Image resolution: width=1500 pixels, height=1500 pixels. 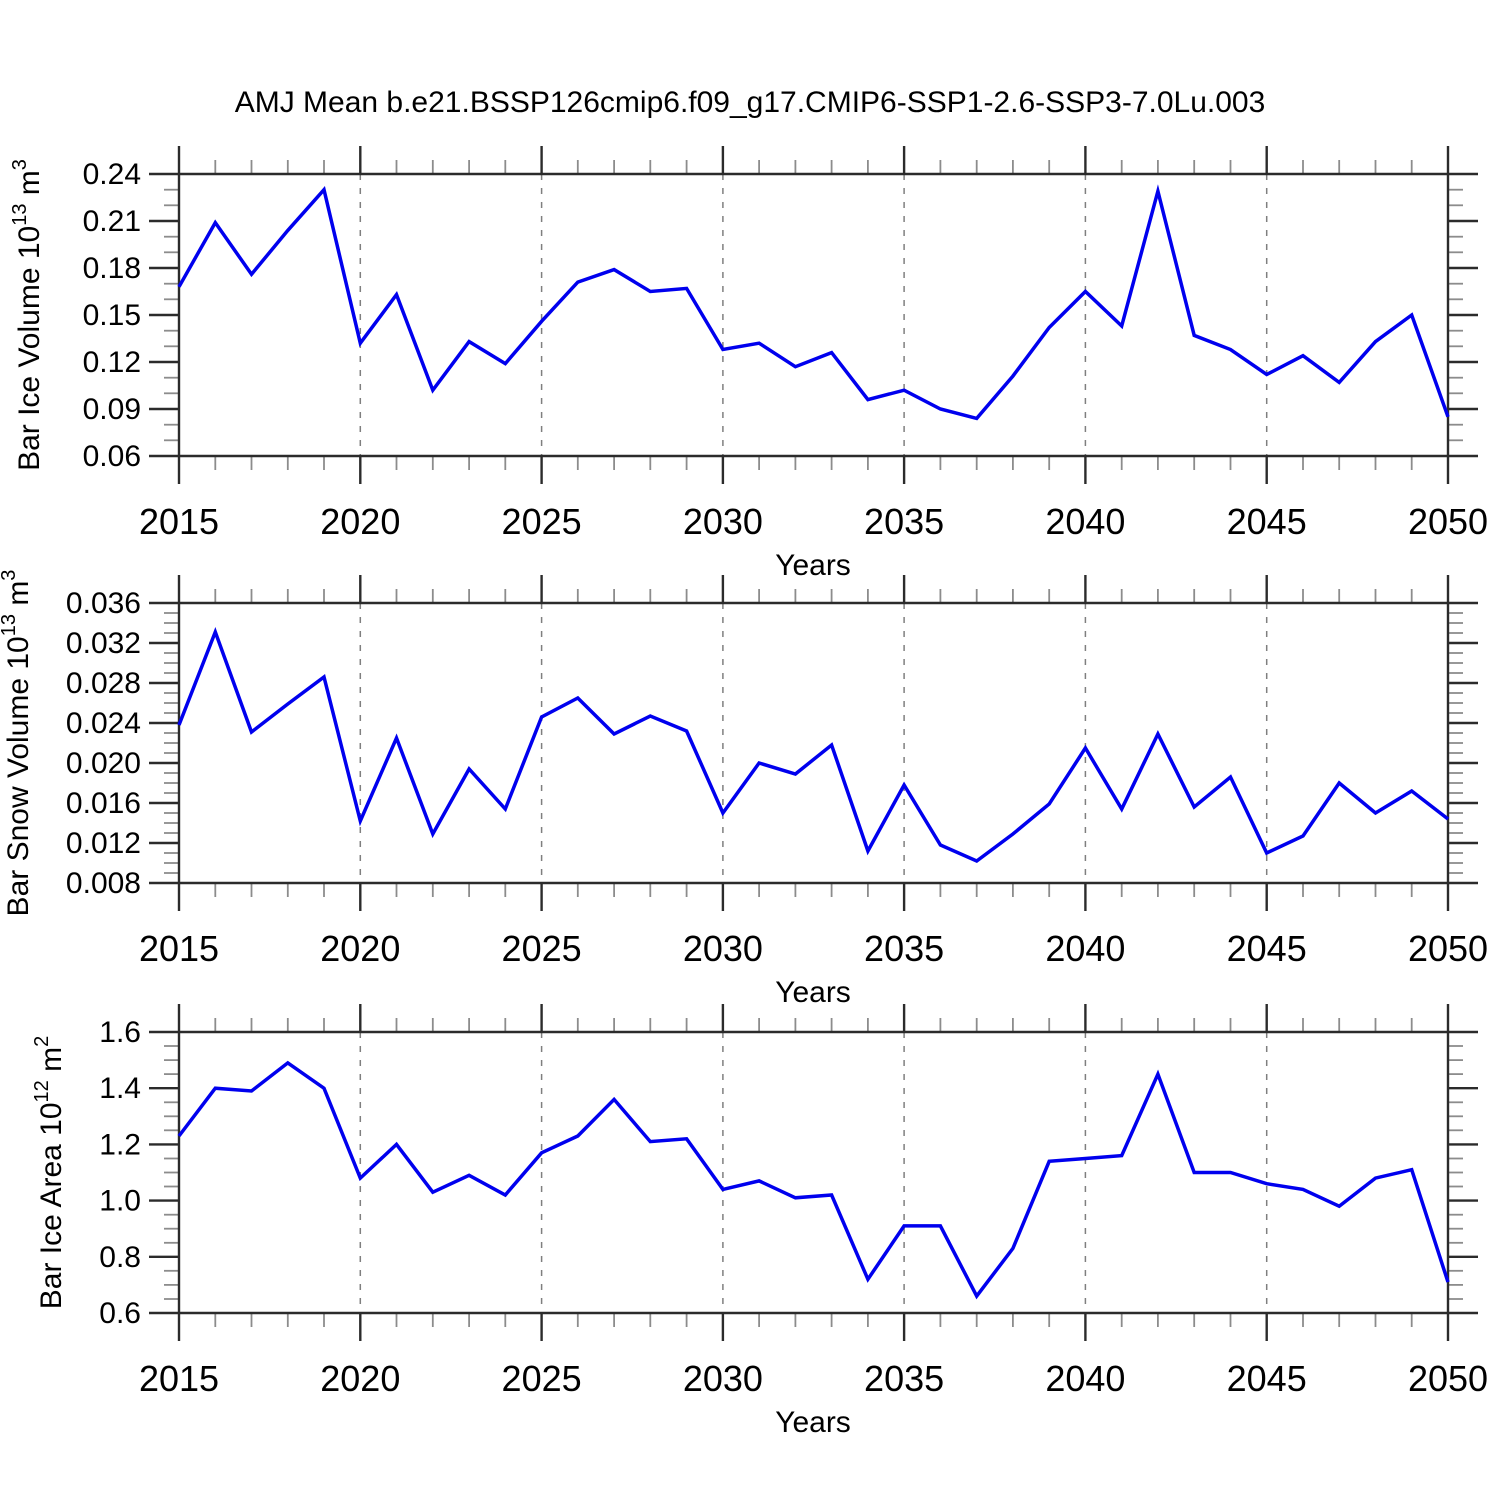 I want to click on x-axis-title-snow-volume: Years, so click(x=813, y=992).